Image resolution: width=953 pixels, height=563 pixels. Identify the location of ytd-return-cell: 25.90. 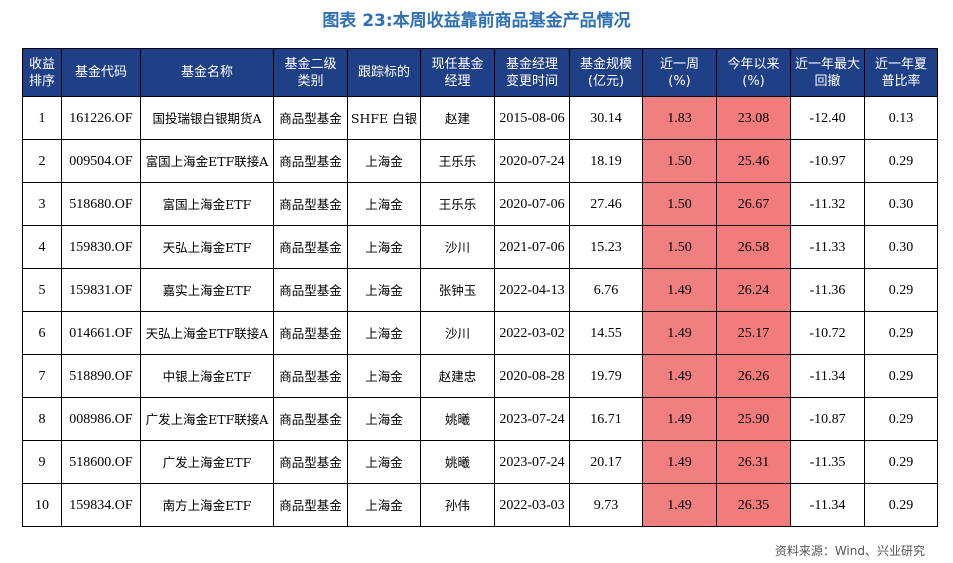
(753, 419).